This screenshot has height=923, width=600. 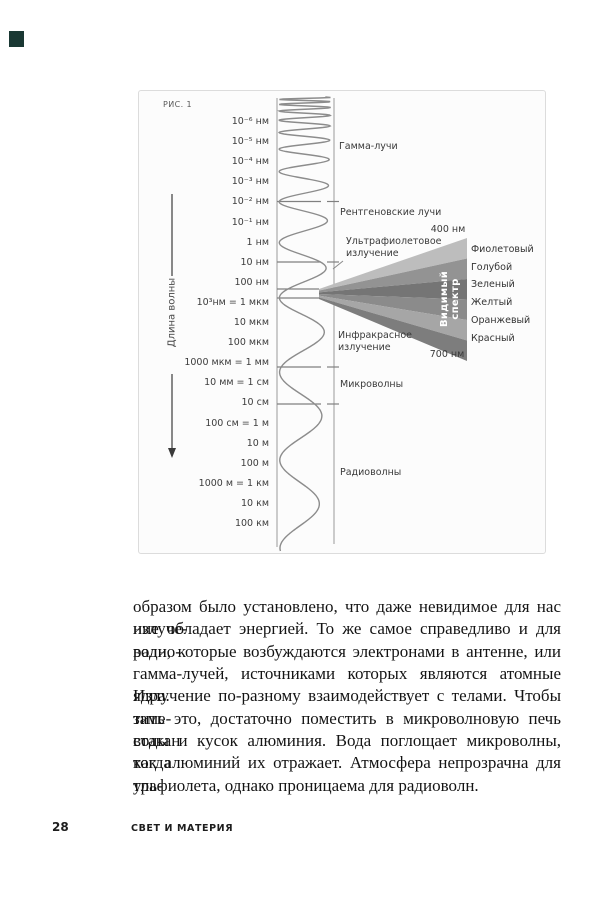 I want to click on scale-label: 10 см, so click(x=255, y=403).